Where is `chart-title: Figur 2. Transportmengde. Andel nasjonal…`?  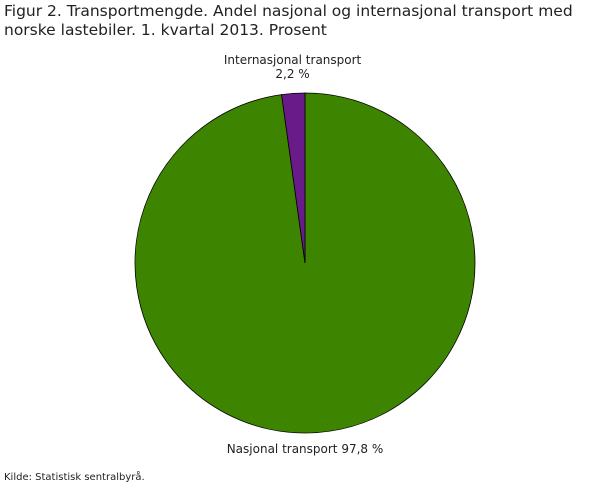
chart-title: Figur 2. Transportmengde. Andel nasjonal… is located at coordinates (288, 20).